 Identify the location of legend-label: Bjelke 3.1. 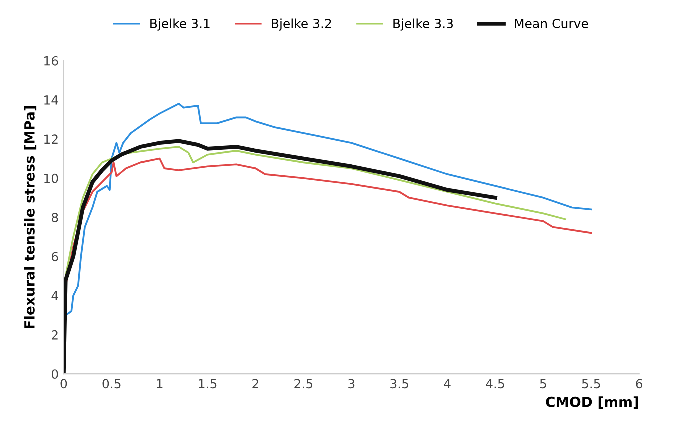
(180, 24).